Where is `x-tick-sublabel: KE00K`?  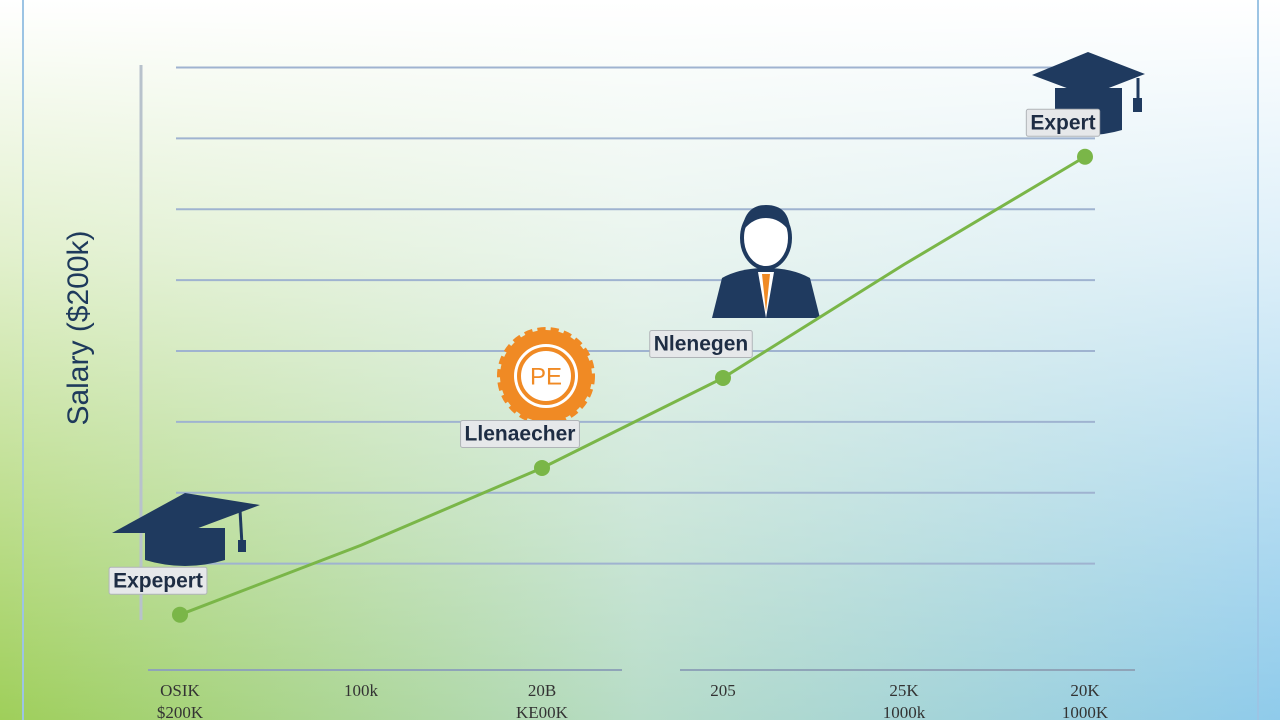
x-tick-sublabel: KE00K is located at coordinates (542, 711).